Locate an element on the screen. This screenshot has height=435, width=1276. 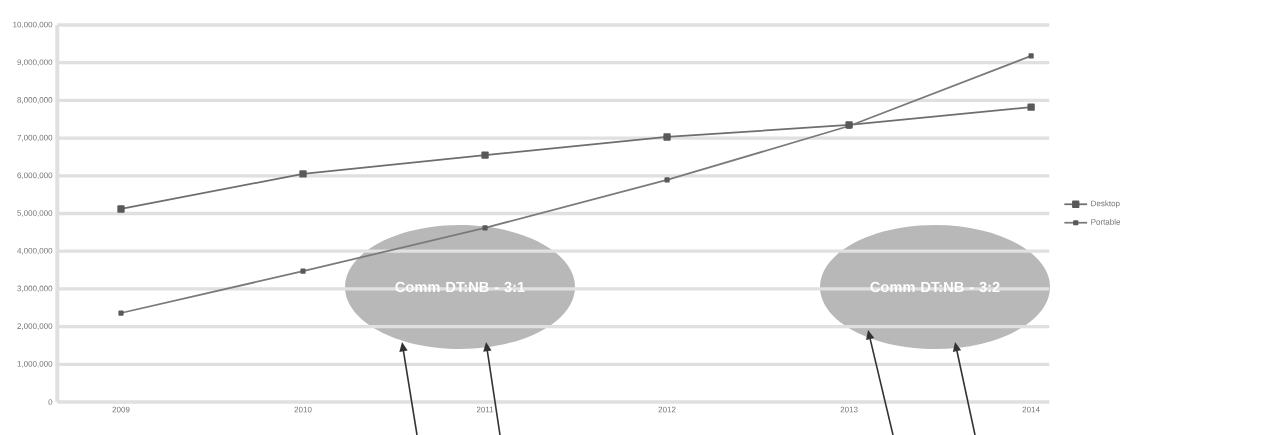
x-tick-label: 2011 is located at coordinates (485, 409).